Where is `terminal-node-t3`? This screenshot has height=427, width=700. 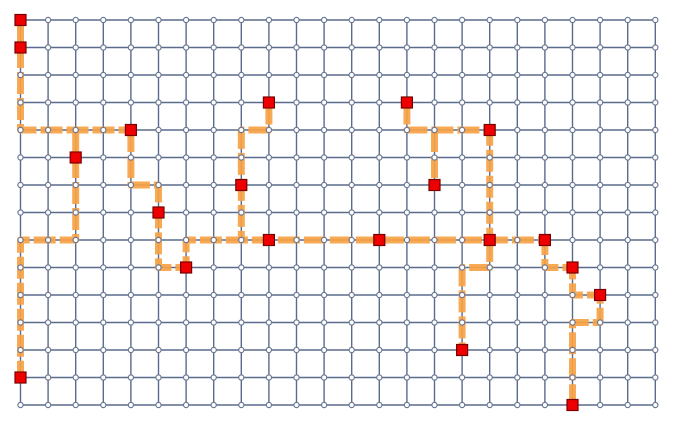
terminal-node-t3 is located at coordinates (20, 377).